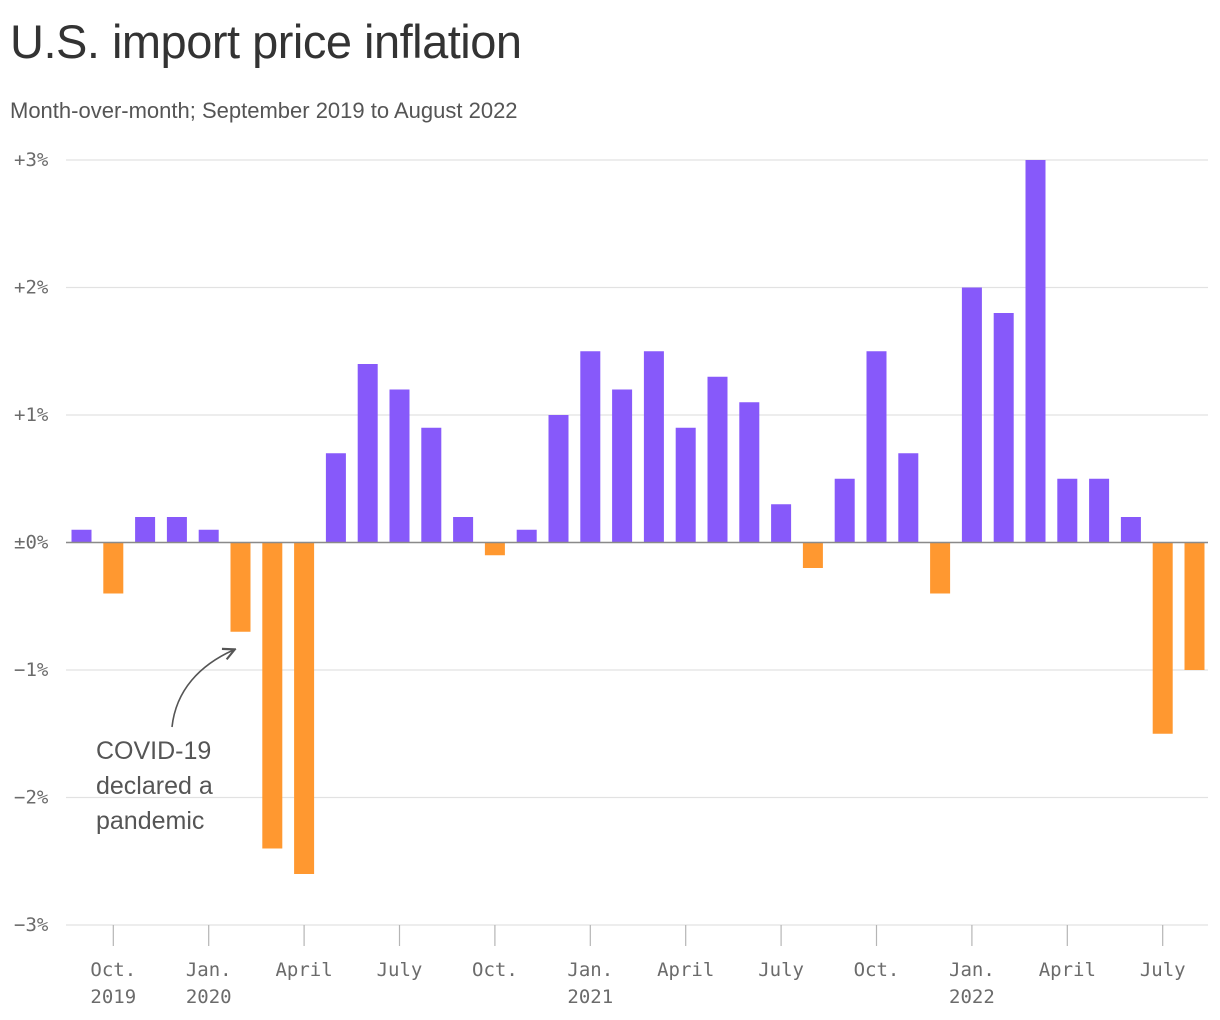 This screenshot has height=1020, width=1220. Describe the element at coordinates (150, 821) in the screenshot. I see `annotation-text: pandemic` at that location.